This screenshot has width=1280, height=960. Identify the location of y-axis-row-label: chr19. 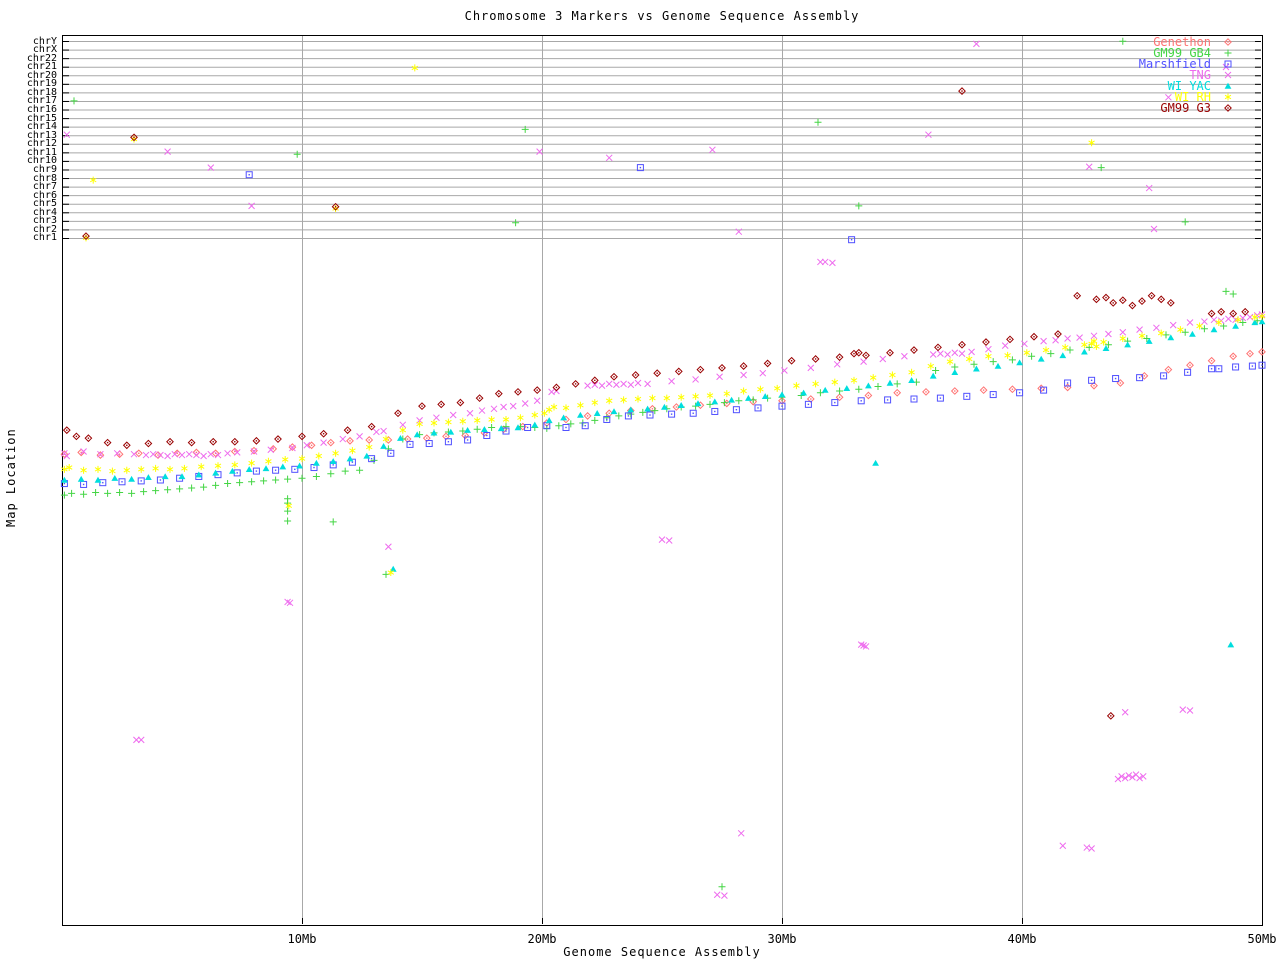
(41, 84).